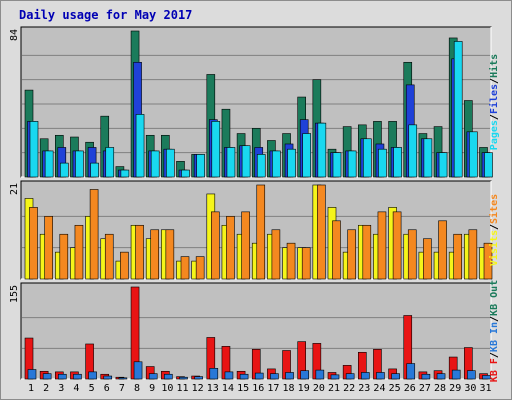 This screenshot has width=512, height=400. What do you see at coordinates (470, 388) in the screenshot?
I see `day-label: 30` at bounding box center [470, 388].